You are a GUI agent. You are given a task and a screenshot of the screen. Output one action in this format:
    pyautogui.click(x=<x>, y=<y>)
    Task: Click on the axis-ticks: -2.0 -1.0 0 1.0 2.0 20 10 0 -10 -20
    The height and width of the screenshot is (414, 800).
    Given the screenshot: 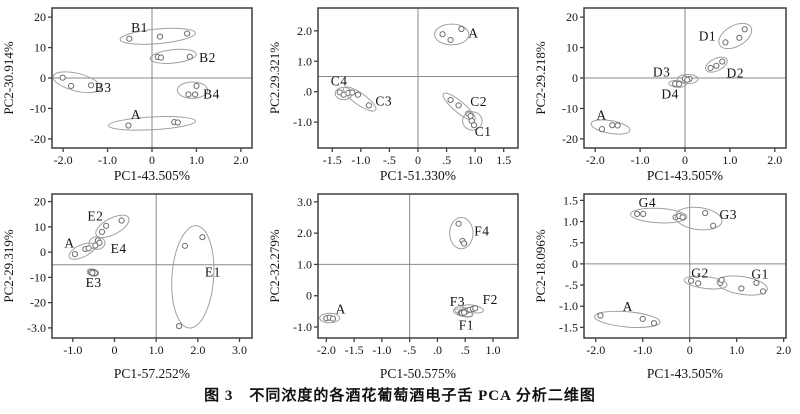 What is the action you would take?
    pyautogui.click(x=139, y=88)
    